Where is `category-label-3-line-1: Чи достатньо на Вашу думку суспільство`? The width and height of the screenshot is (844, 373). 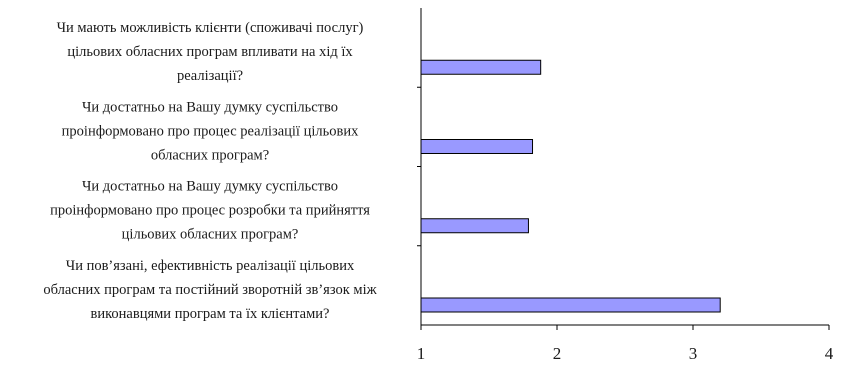 category-label-3-line-1: Чи достатньо на Вашу думку суспільство is located at coordinates (210, 187).